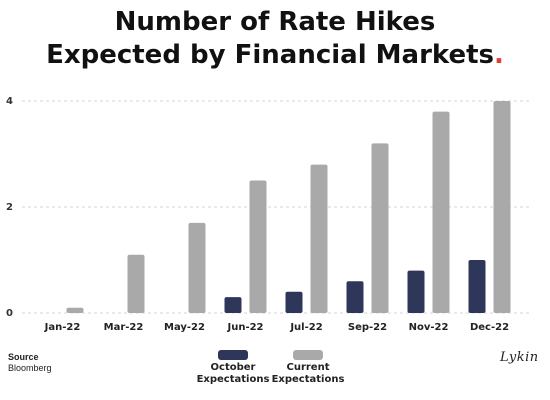 This screenshot has width=550, height=400. I want to click on legend-item-october: October Expectations, so click(233, 368).